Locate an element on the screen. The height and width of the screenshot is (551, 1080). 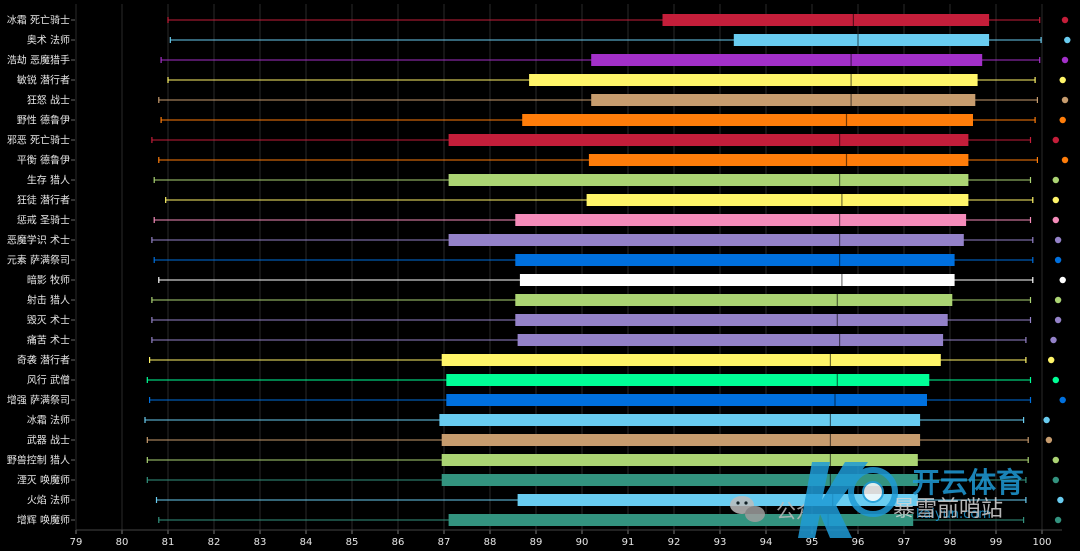
y-category-label: 惩戒 圣骑士 is located at coordinates (43, 220).